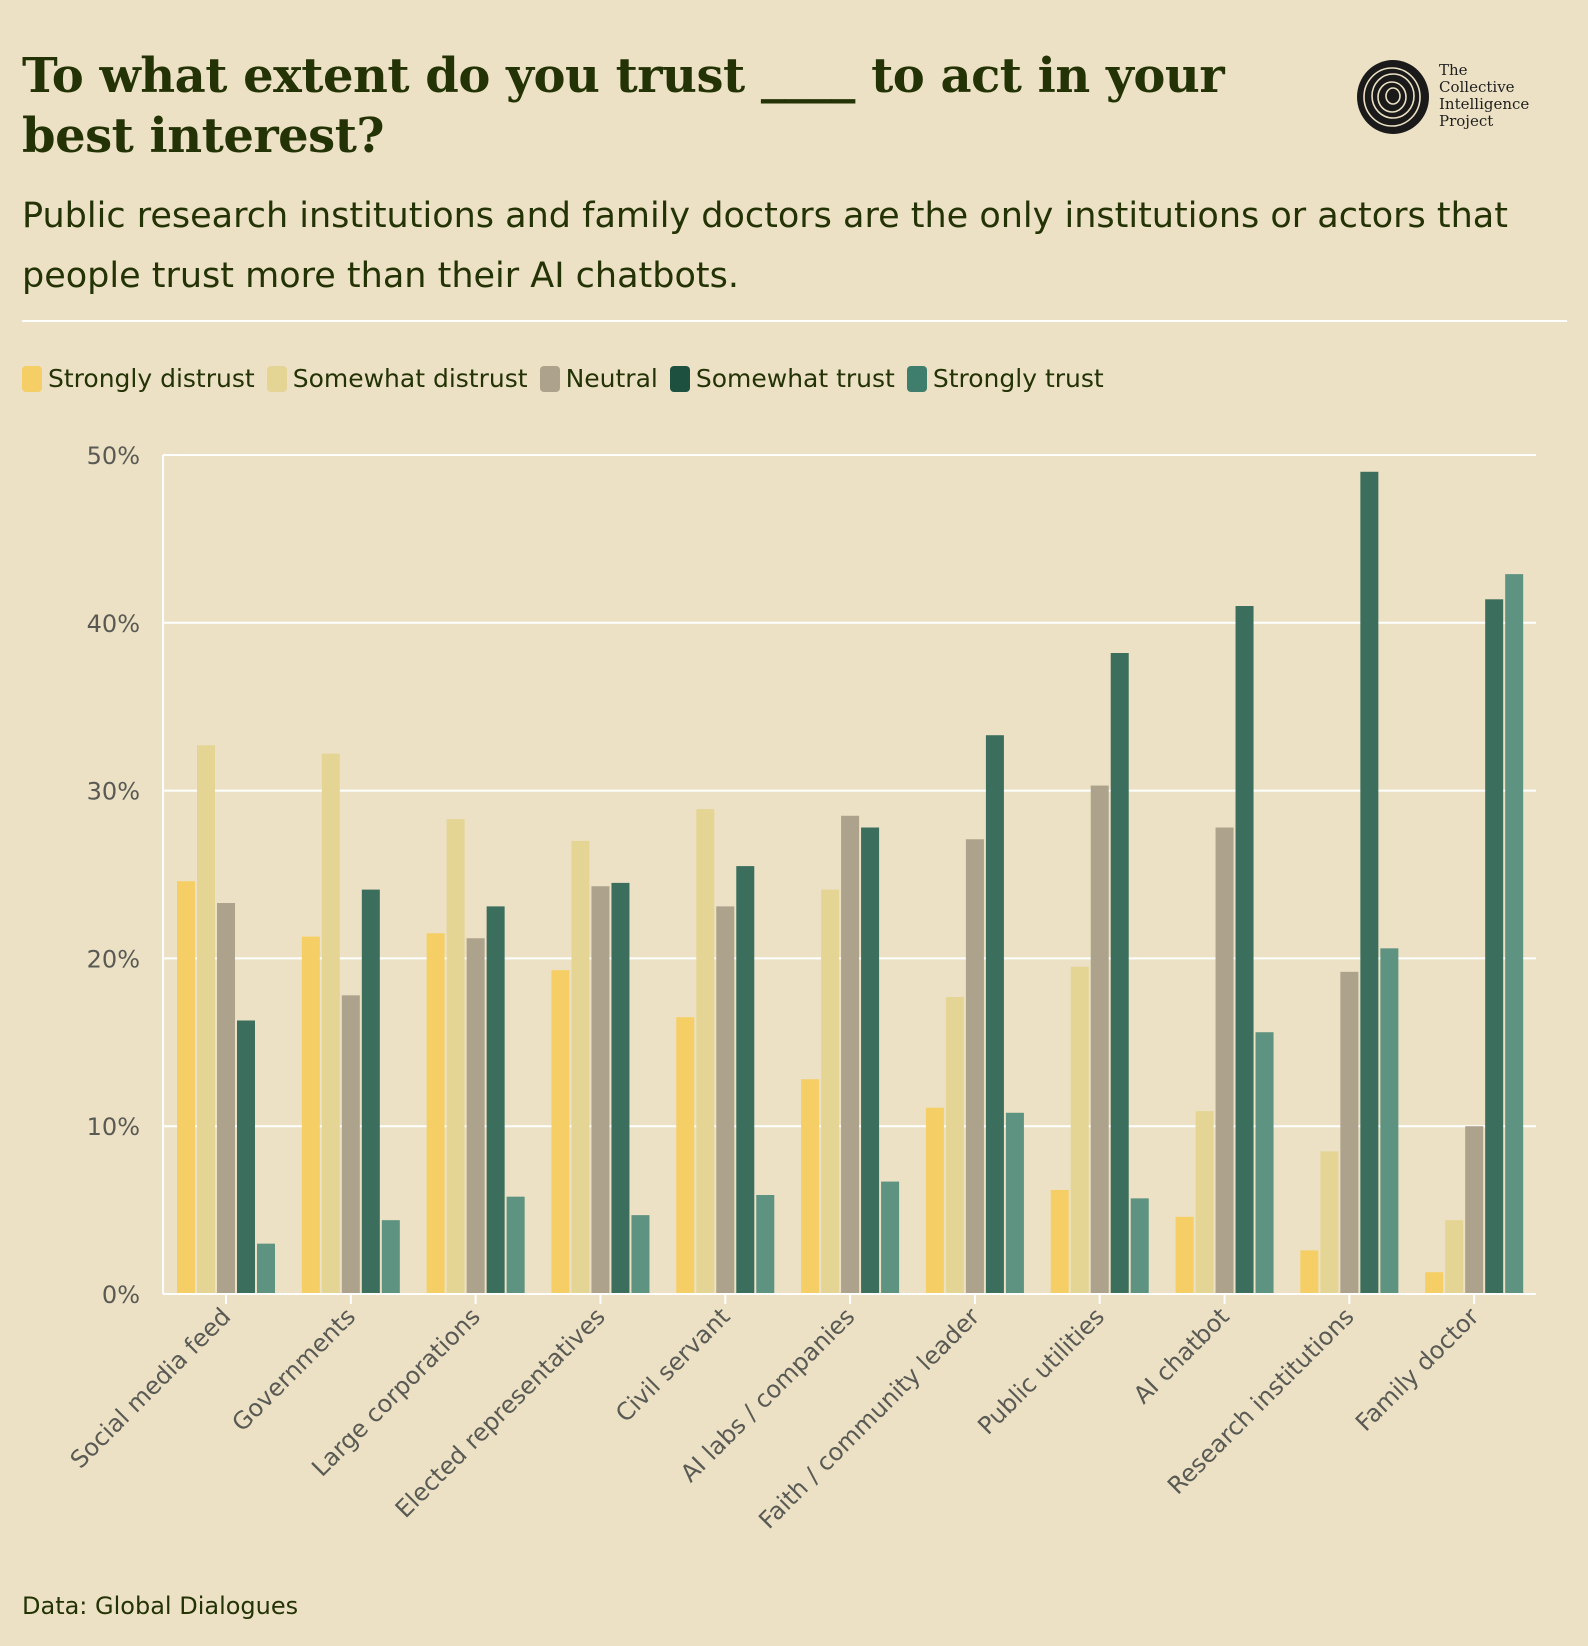 The image size is (1588, 1646). Describe the element at coordinates (294, 1369) in the screenshot. I see `x-tick-label: Governments` at that location.